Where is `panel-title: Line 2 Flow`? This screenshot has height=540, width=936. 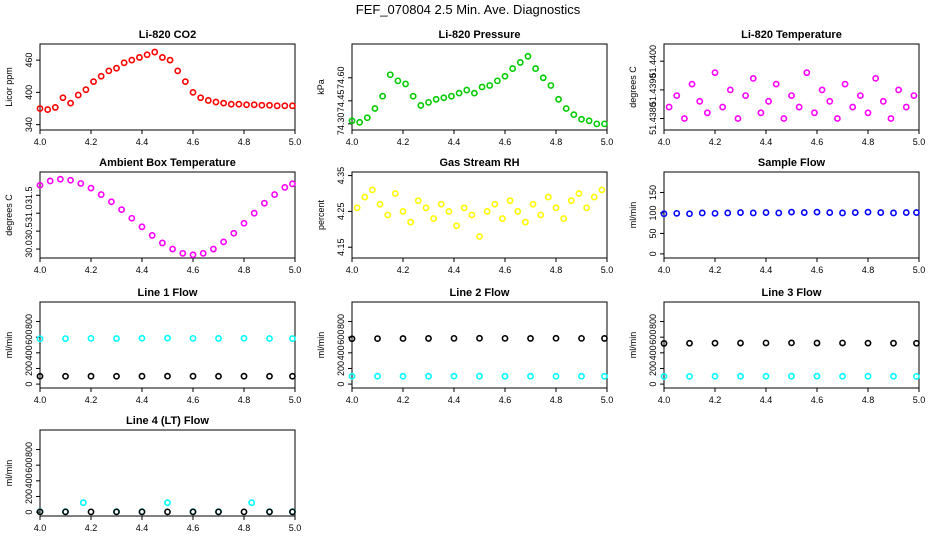
panel-title: Line 2 Flow is located at coordinates (480, 293).